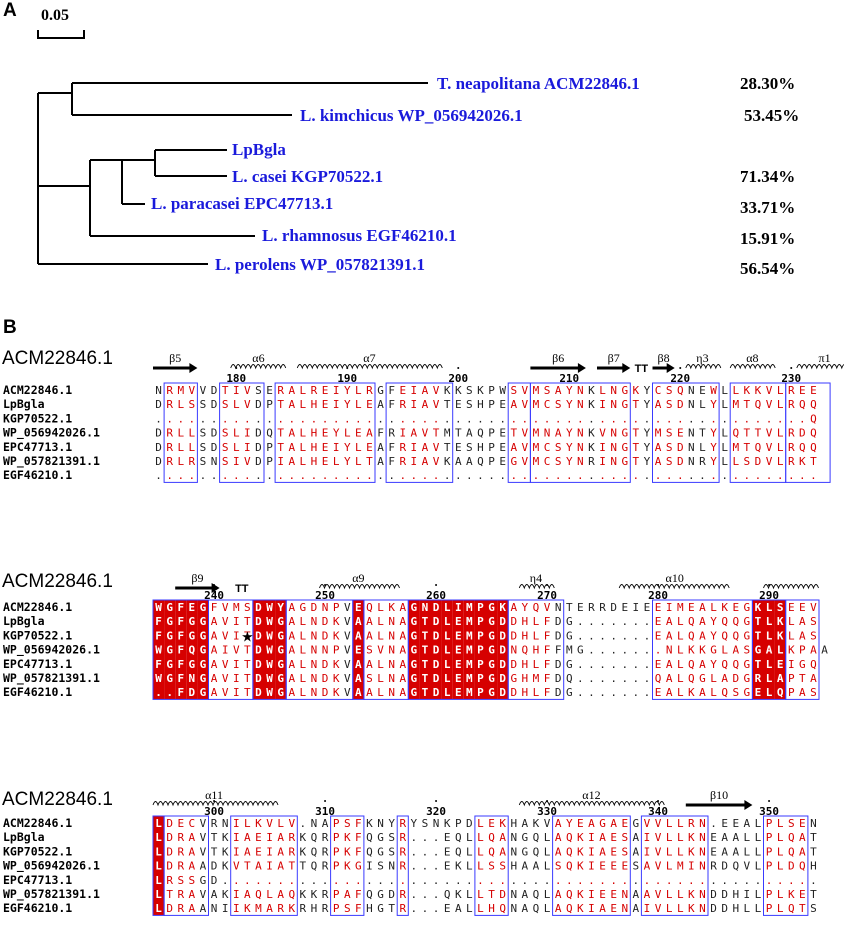 Image resolution: width=844 pixels, height=939 pixels. Describe the element at coordinates (37, 851) in the screenshot. I see `sequence-name: KGP70522.1` at that location.